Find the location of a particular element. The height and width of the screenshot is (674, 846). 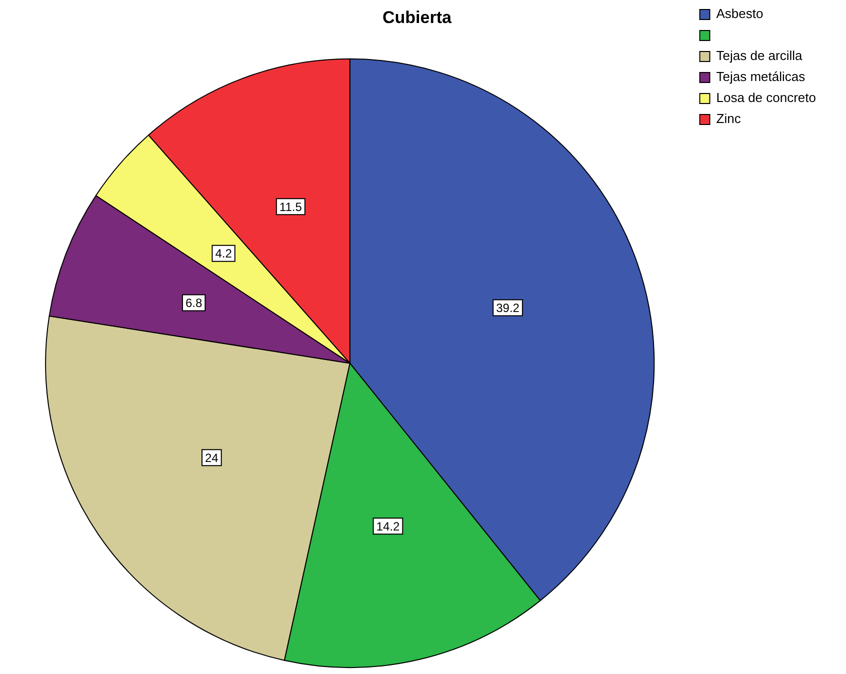

data-label: 4.2 is located at coordinates (223, 253).